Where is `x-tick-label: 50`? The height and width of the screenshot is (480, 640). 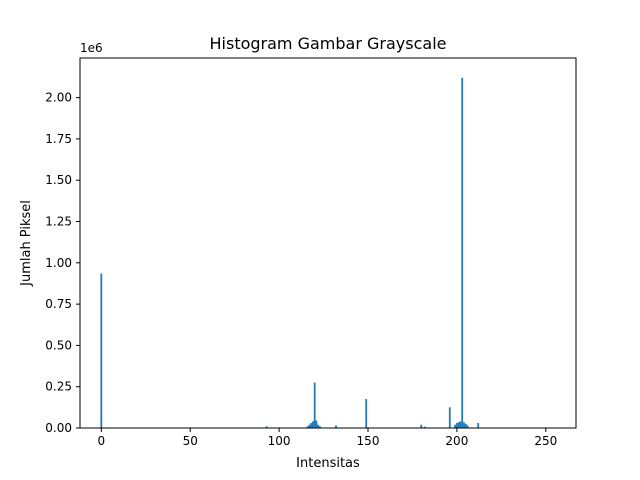 x-tick-label: 50 is located at coordinates (190, 441).